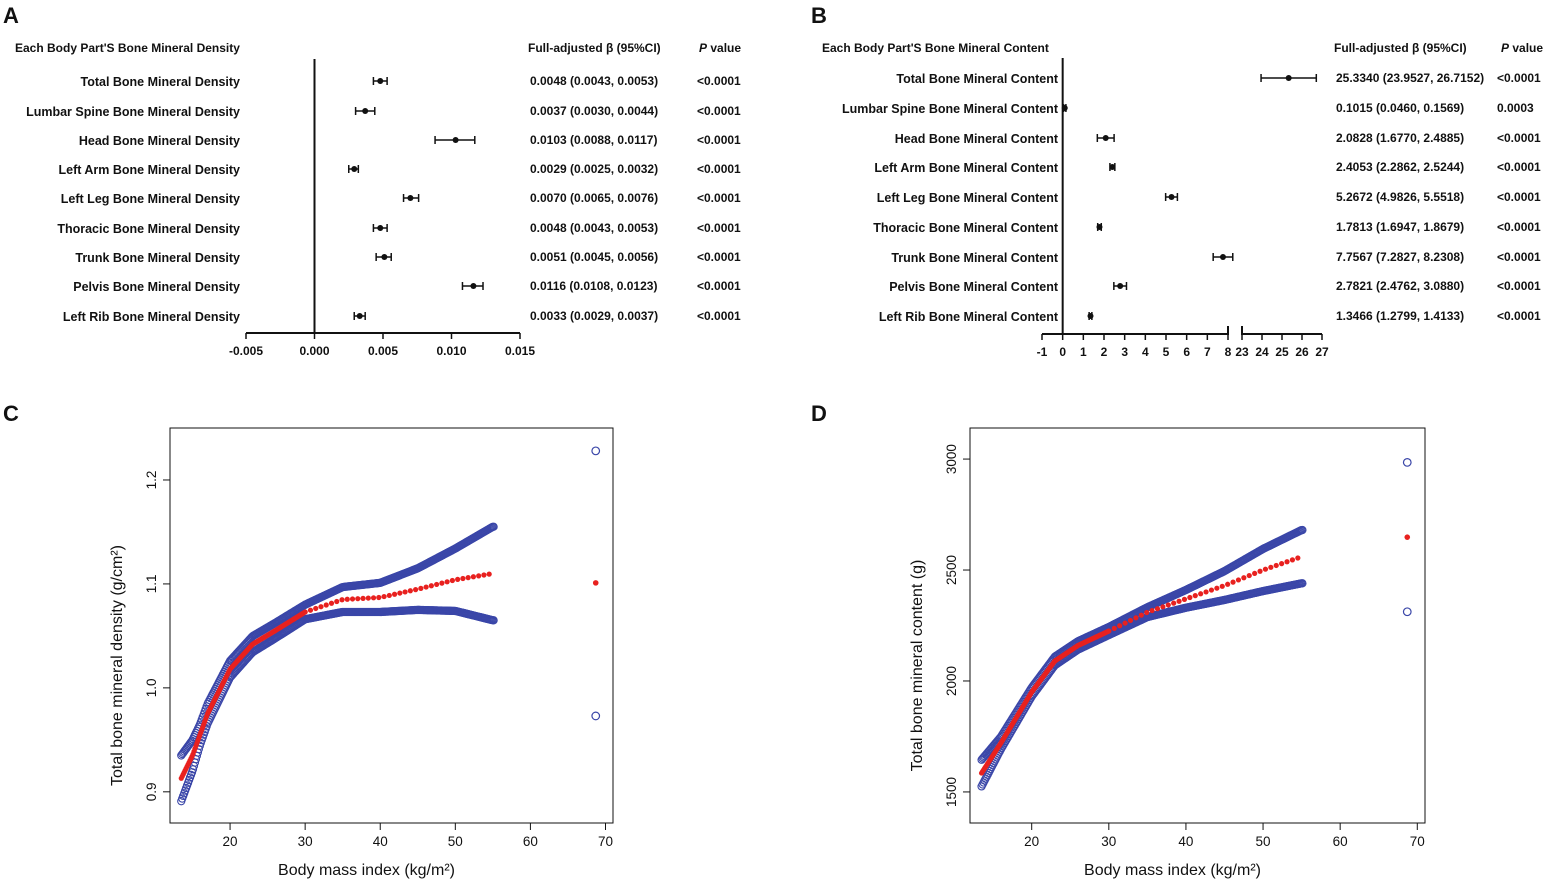 The height and width of the screenshot is (886, 1547). I want to click on x-tick-label: 30, so click(1108, 841).